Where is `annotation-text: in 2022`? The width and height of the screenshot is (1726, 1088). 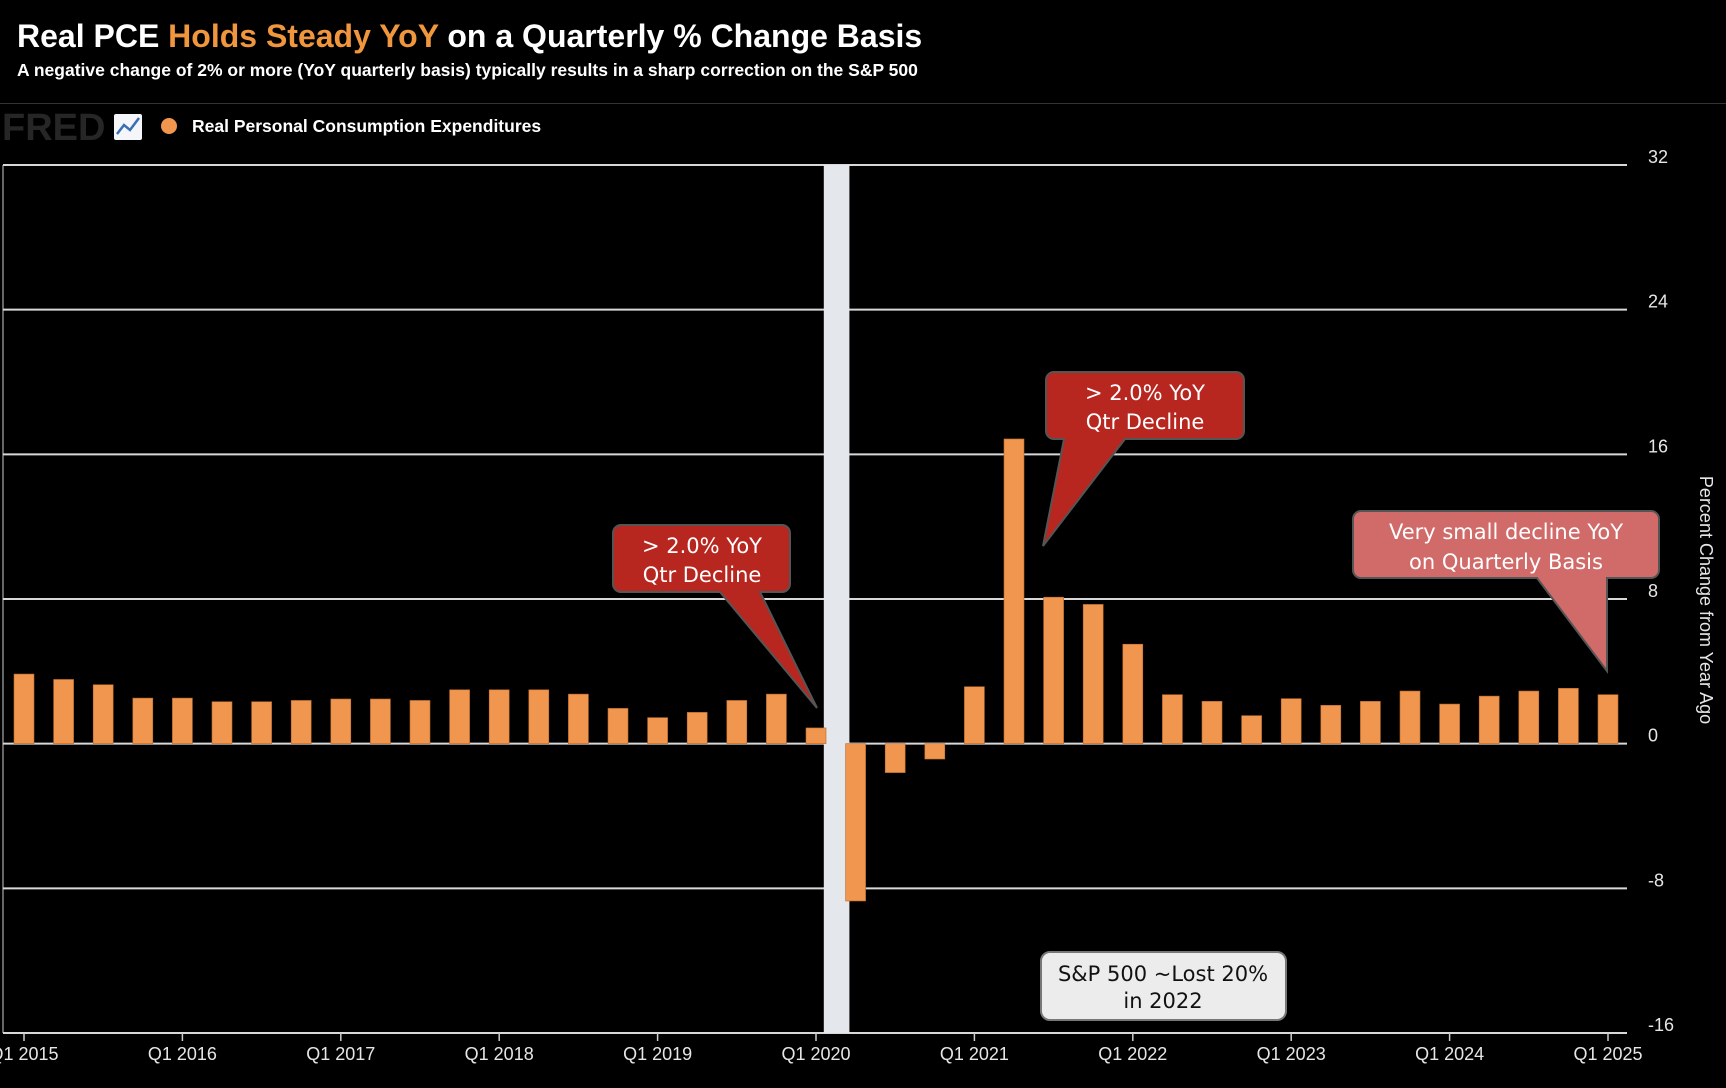
annotation-text: in 2022 is located at coordinates (1162, 1001).